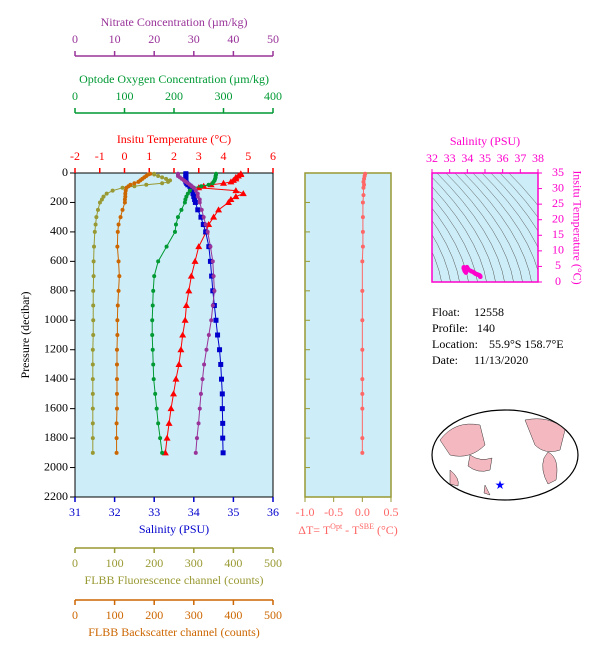  I want to click on ts-y-tick-label: 10, so click(558, 250).